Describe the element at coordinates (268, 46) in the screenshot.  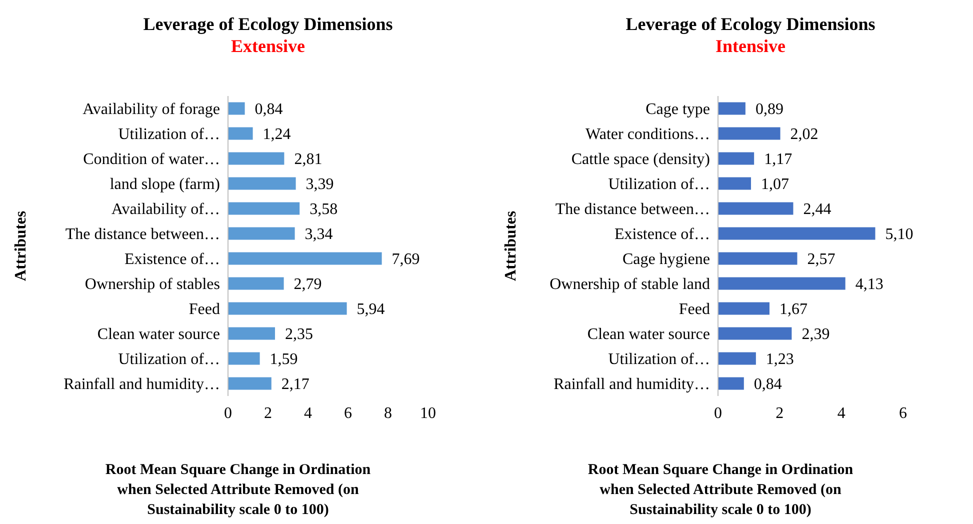
I see `chart-subtitle: Extensive` at that location.